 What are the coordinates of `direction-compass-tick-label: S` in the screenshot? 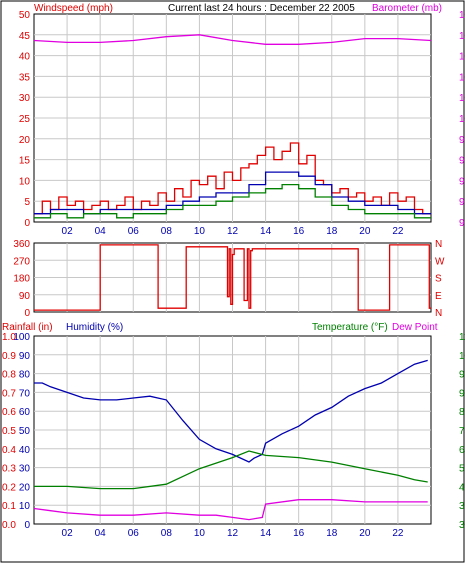 It's located at (438, 279).